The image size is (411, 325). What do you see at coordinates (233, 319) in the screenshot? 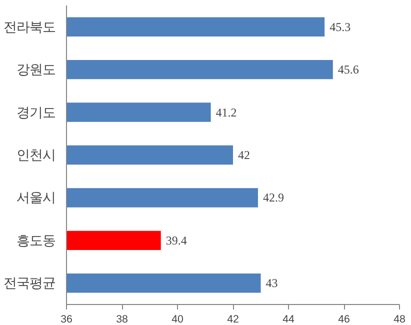
I see `x-tick-label: 42` at bounding box center [233, 319].